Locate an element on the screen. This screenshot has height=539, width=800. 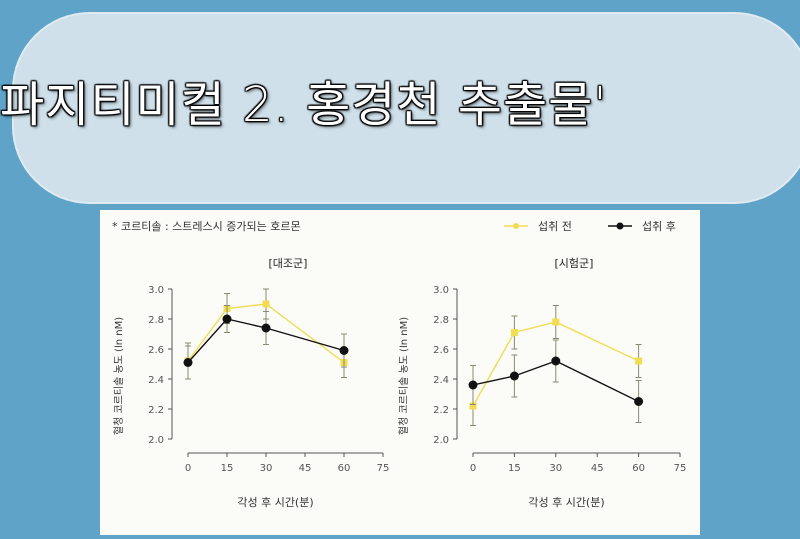
legend-before-marker is located at coordinates (516, 226).